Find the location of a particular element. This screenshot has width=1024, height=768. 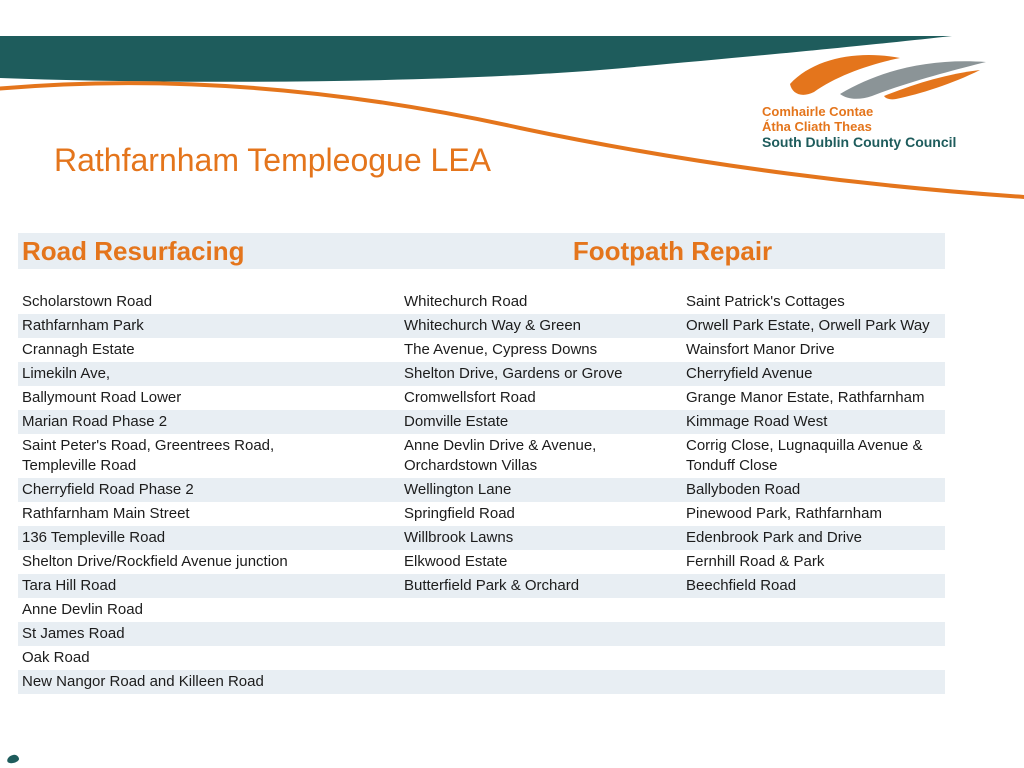

cell-footpath-right: Pinewood Park, Rathfarnham is located at coordinates (784, 513).